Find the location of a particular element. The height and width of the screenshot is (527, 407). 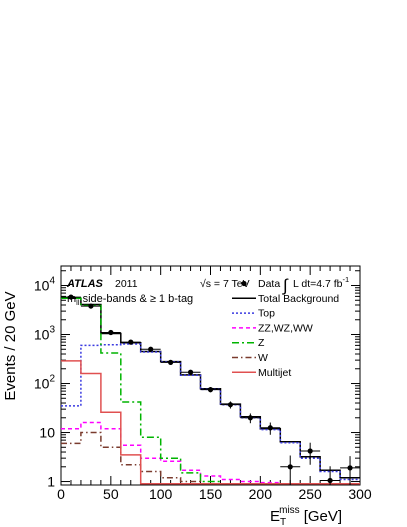

y-tick-label: 1 is located at coordinates (51, 482).